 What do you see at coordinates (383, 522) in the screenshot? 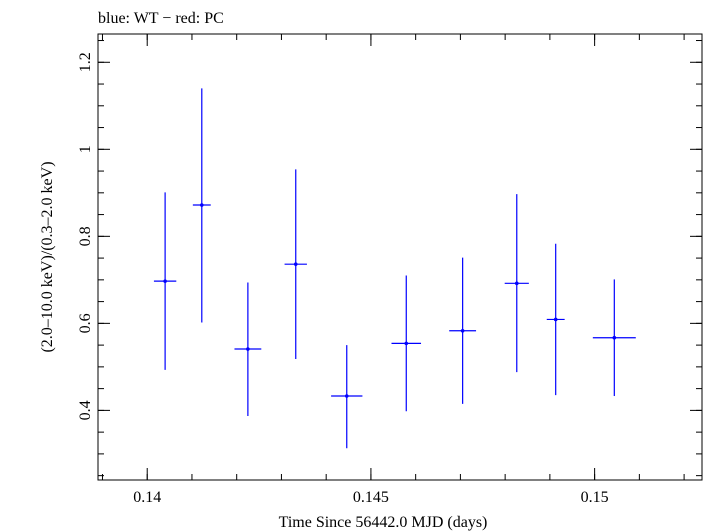
I see `x-axis-title: Time Since 56442.0 MJD (days)` at bounding box center [383, 522].